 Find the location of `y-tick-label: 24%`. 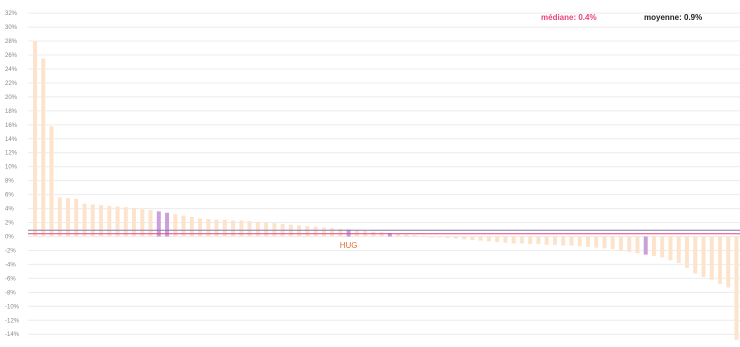

y-tick-label: 24% is located at coordinates (11, 70).